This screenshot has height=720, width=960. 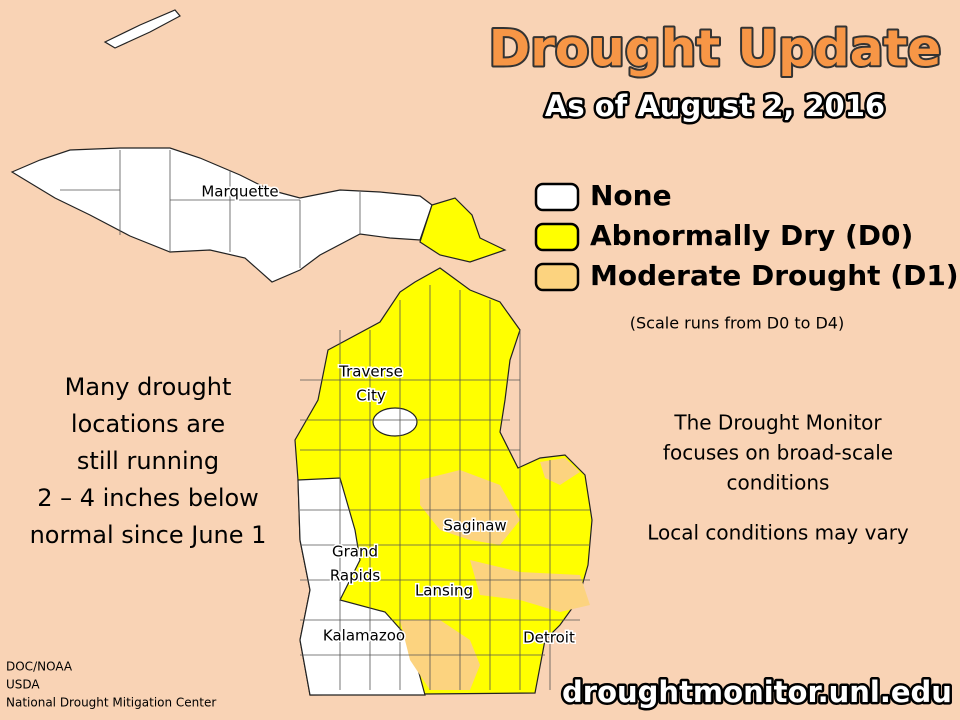 I want to click on legend-label: Moderate Drought (D1), so click(x=774, y=275).